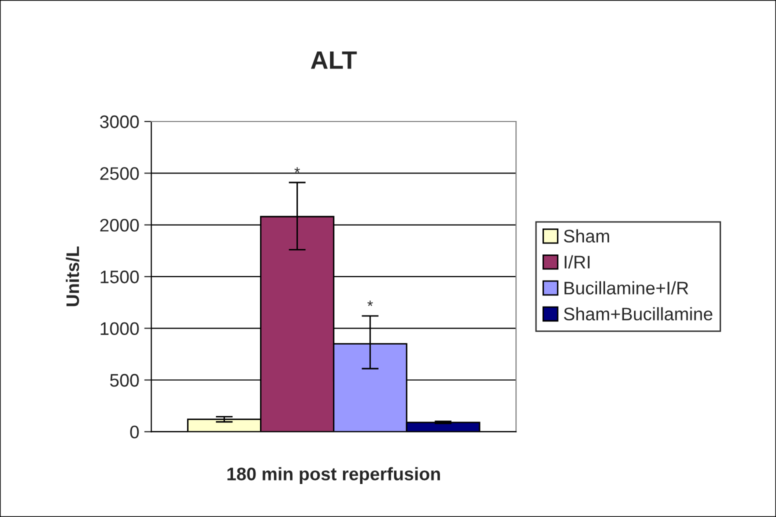 The image size is (776, 517). What do you see at coordinates (638, 313) in the screenshot?
I see `legend-label: Sham+Bucillamine` at bounding box center [638, 313].